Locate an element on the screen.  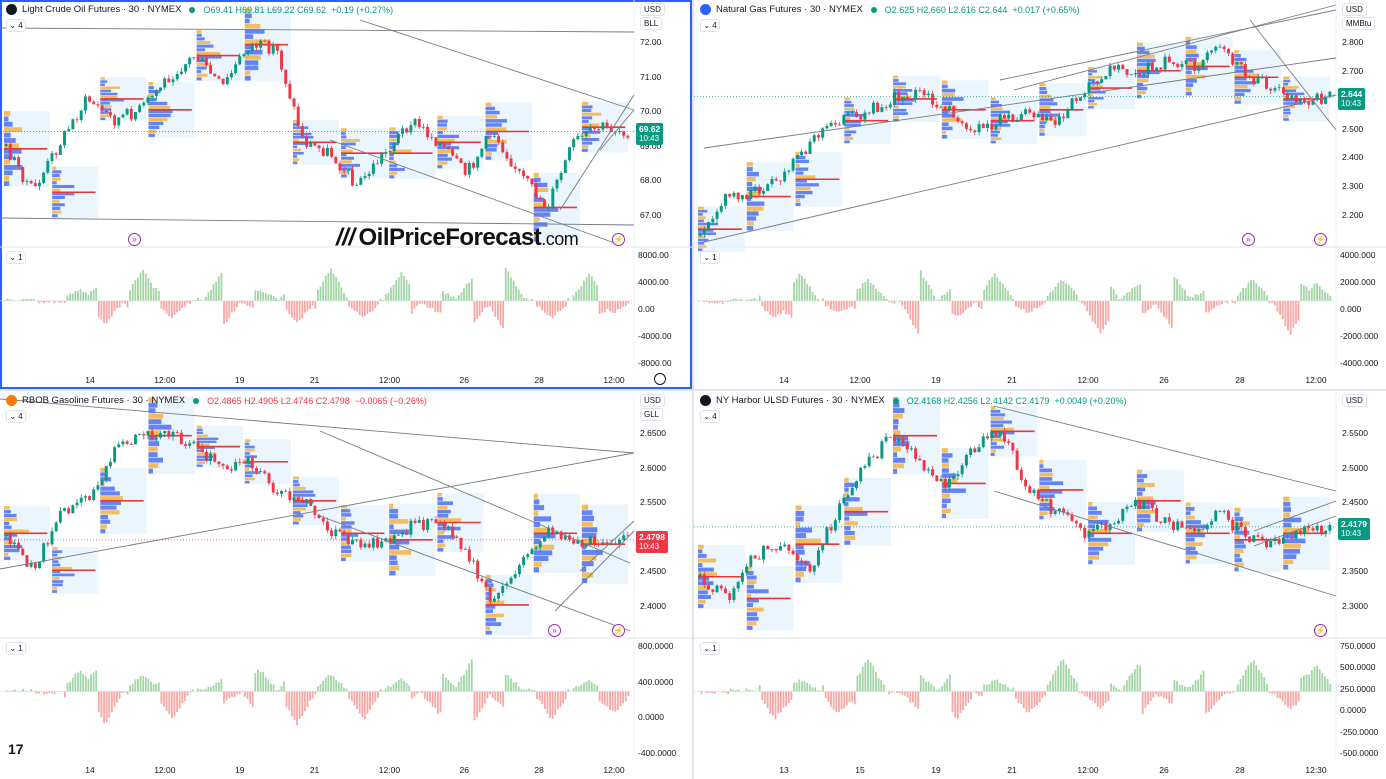
dividend-lightning-icon: ⚡ is located at coordinates (1320, 630).